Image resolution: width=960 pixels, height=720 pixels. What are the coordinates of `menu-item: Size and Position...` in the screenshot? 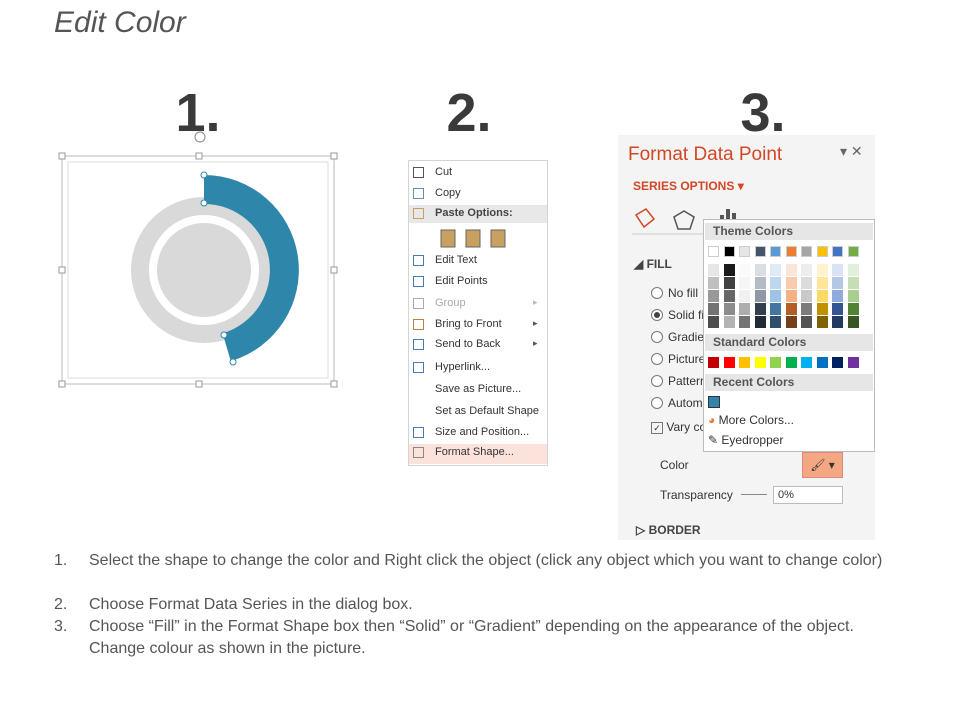 It's located at (482, 432).